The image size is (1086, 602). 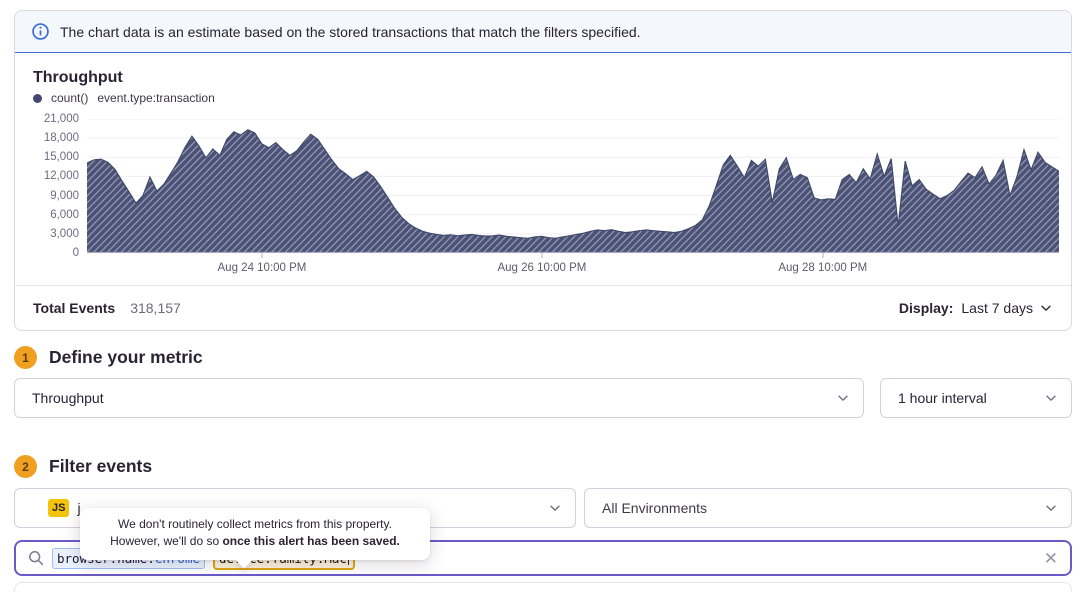 What do you see at coordinates (155, 308) in the screenshot?
I see `total-events-value: 318,157` at bounding box center [155, 308].